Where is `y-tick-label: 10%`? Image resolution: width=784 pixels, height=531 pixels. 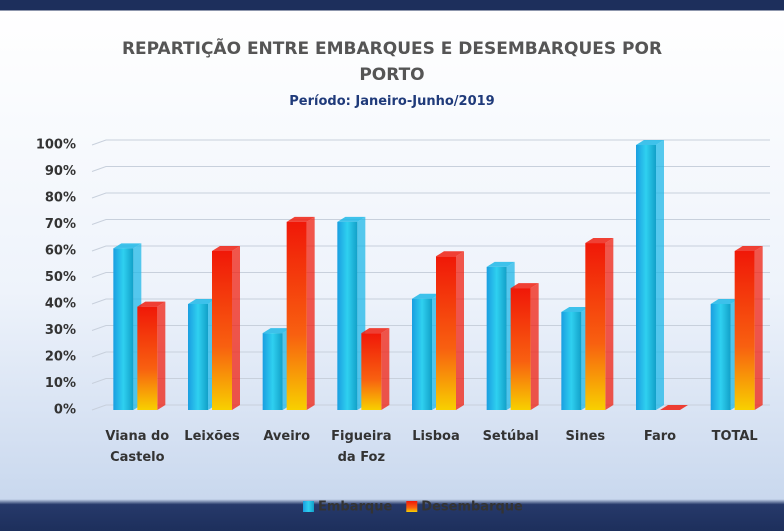 y-tick-label: 10% is located at coordinates (60, 383).